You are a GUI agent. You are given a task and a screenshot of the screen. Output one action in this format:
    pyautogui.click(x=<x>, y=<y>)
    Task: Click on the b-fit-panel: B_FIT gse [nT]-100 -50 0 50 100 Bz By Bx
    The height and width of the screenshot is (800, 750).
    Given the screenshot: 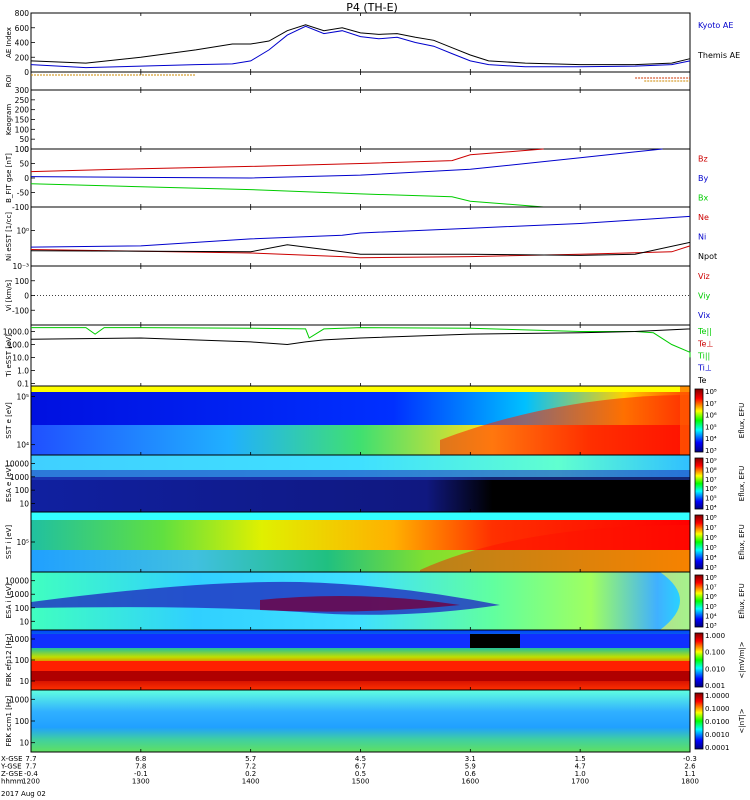 What is the action you would take?
    pyautogui.click(x=356, y=178)
    